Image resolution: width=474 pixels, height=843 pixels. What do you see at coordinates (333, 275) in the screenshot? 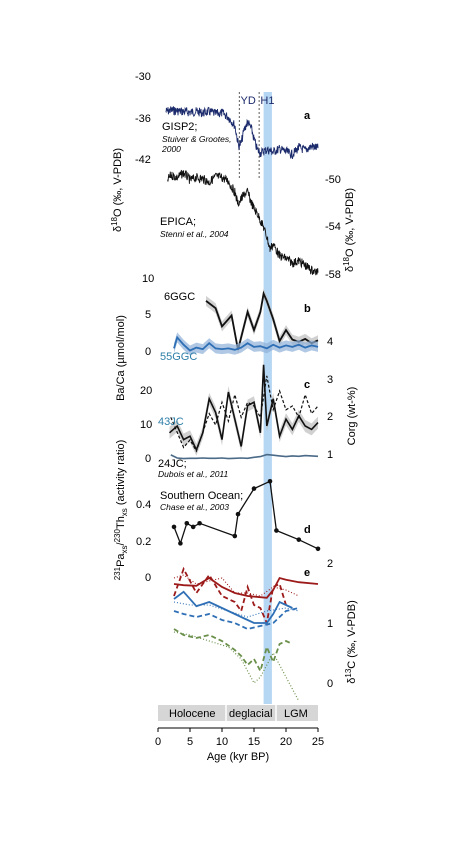
I see `tick-a-right-3: -58` at bounding box center [333, 275].